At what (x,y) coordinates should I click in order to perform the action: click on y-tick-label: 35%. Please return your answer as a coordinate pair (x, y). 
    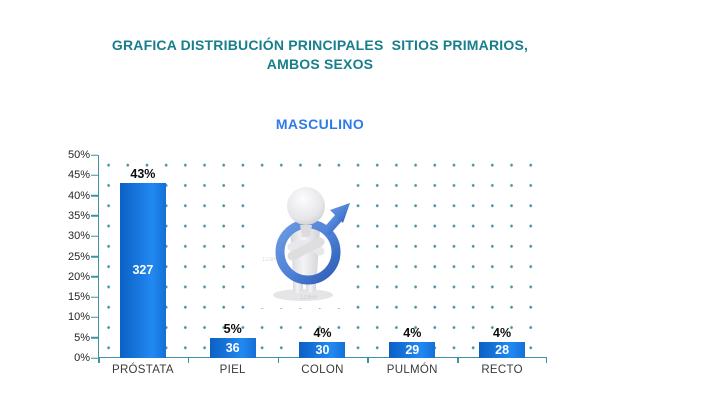
    Looking at the image, I should click on (78, 215).